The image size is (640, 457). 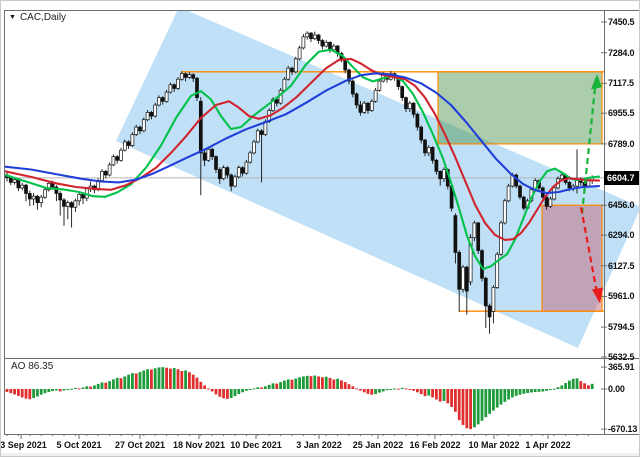 What do you see at coordinates (572, 258) in the screenshot?
I see `bearish-target-zone` at bounding box center [572, 258].